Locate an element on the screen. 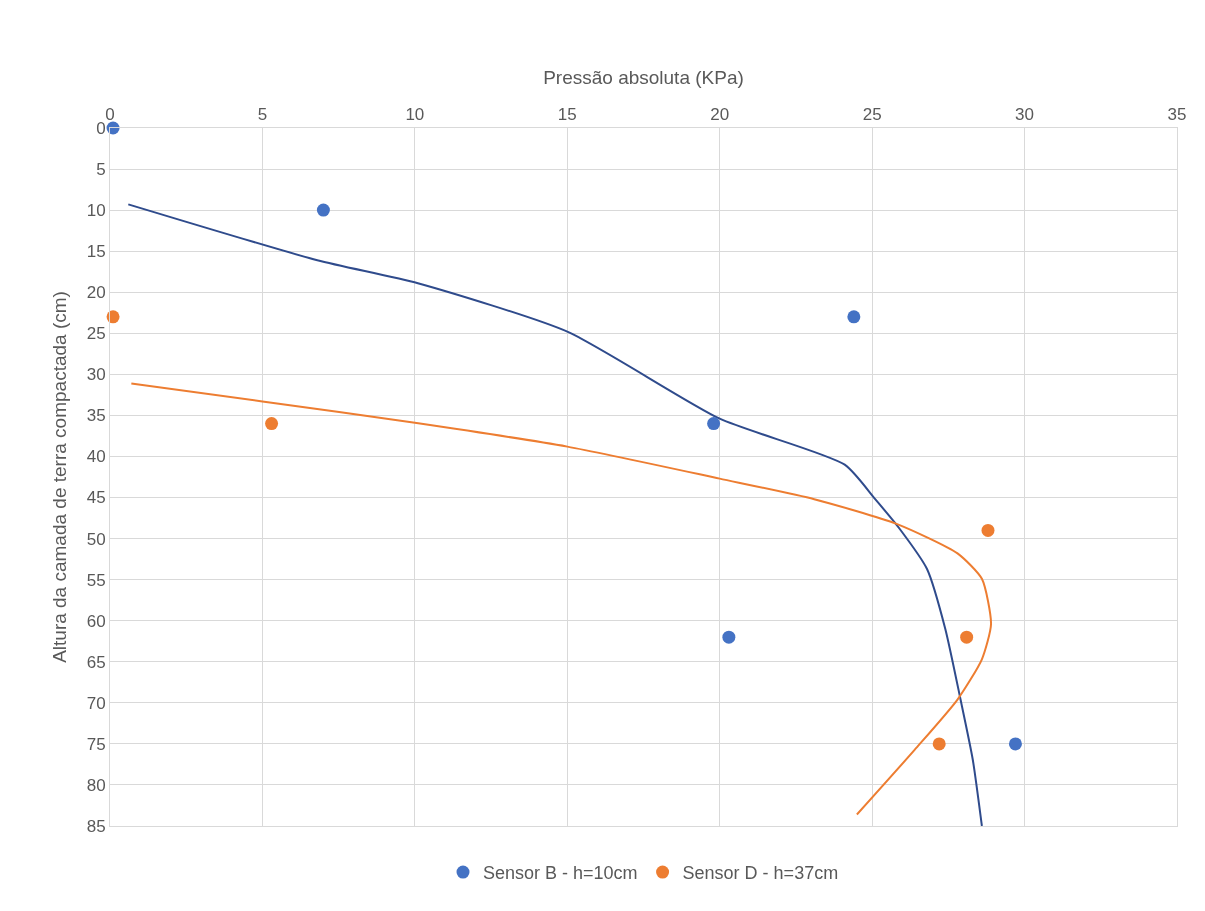 The width and height of the screenshot is (1205, 911). x-tick-label: 10 is located at coordinates (415, 115).